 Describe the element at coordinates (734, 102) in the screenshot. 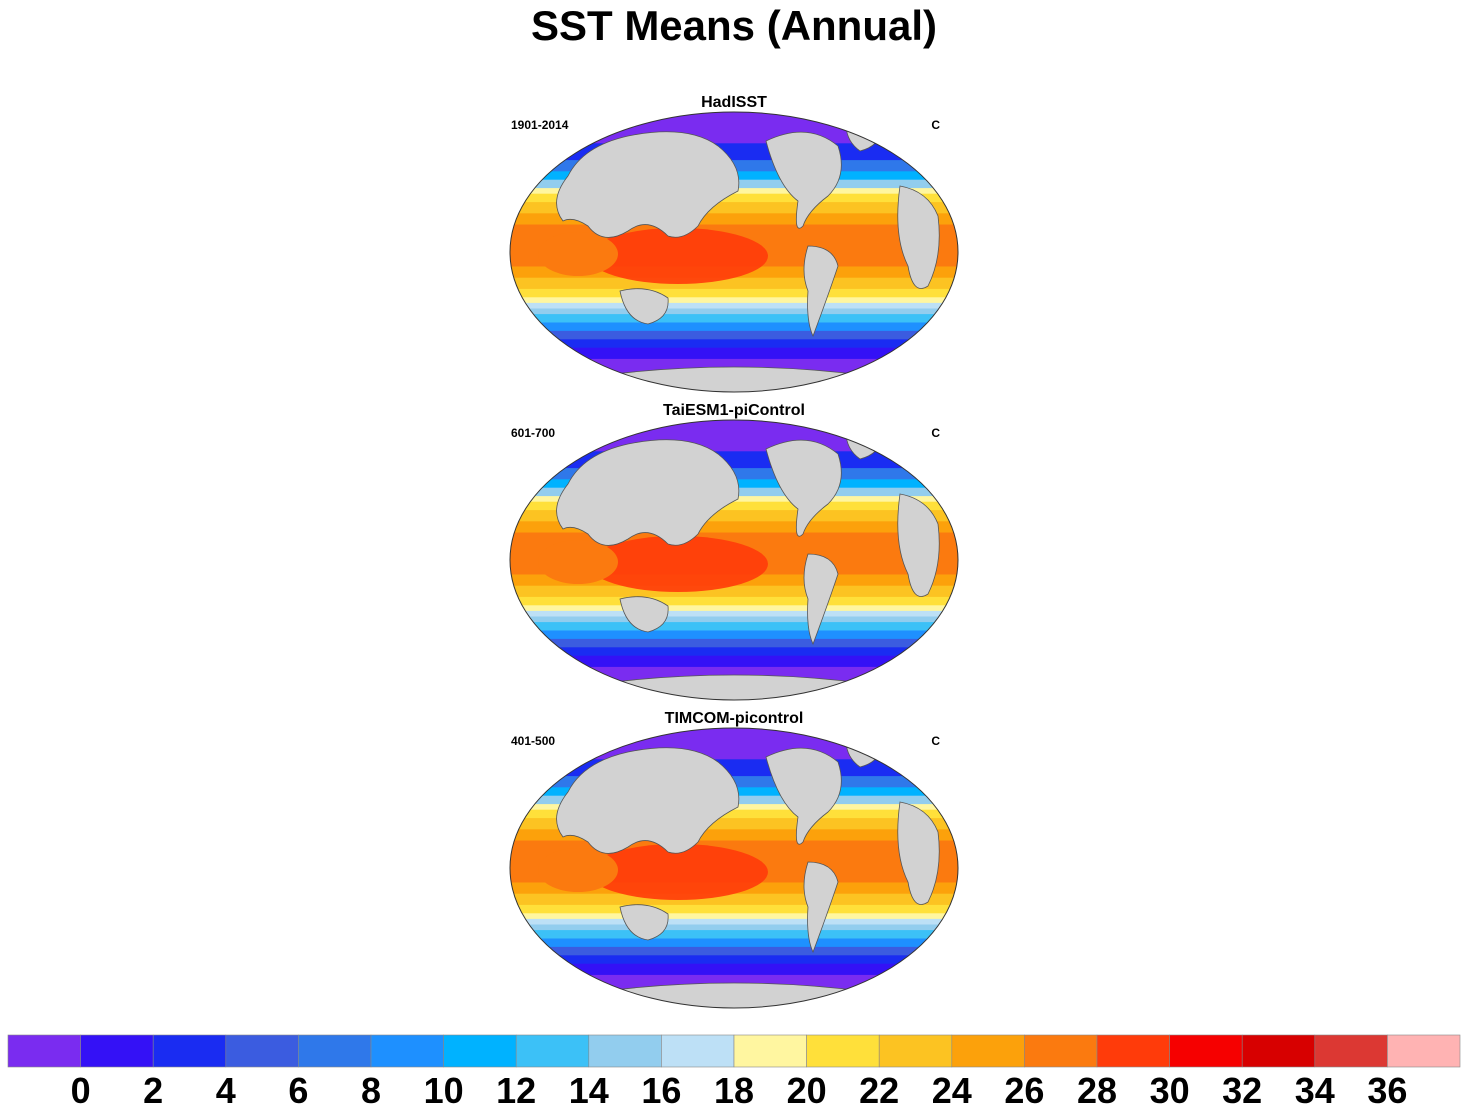

I see `panel-title: HadISST` at that location.